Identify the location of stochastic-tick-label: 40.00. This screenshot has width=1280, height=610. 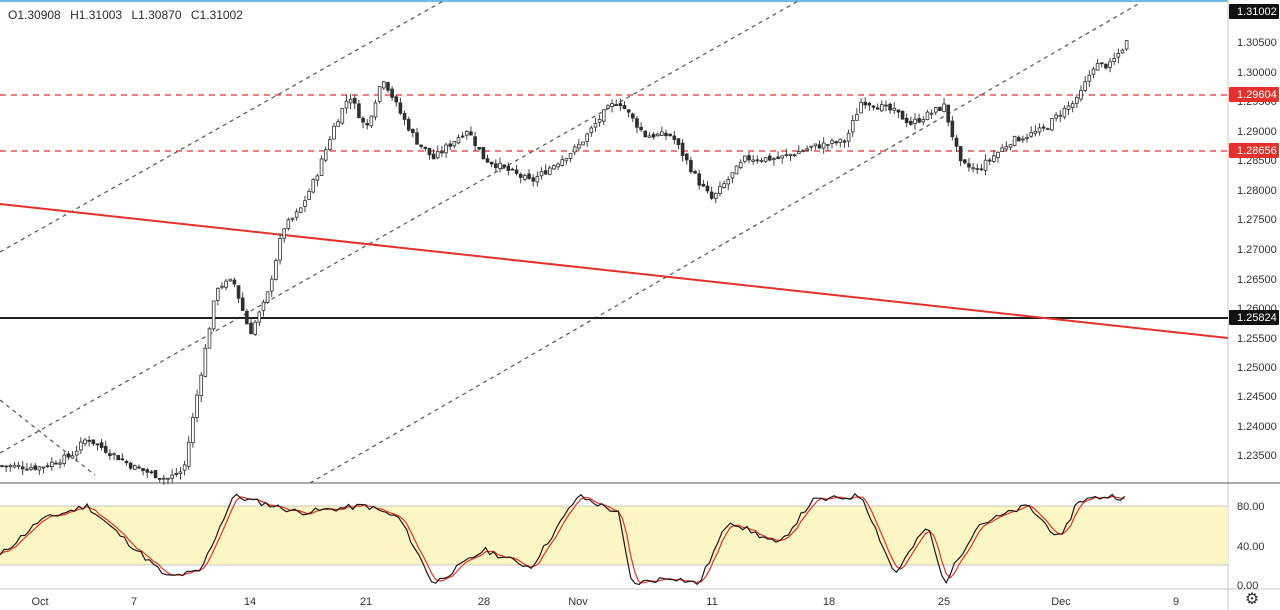
(1251, 547).